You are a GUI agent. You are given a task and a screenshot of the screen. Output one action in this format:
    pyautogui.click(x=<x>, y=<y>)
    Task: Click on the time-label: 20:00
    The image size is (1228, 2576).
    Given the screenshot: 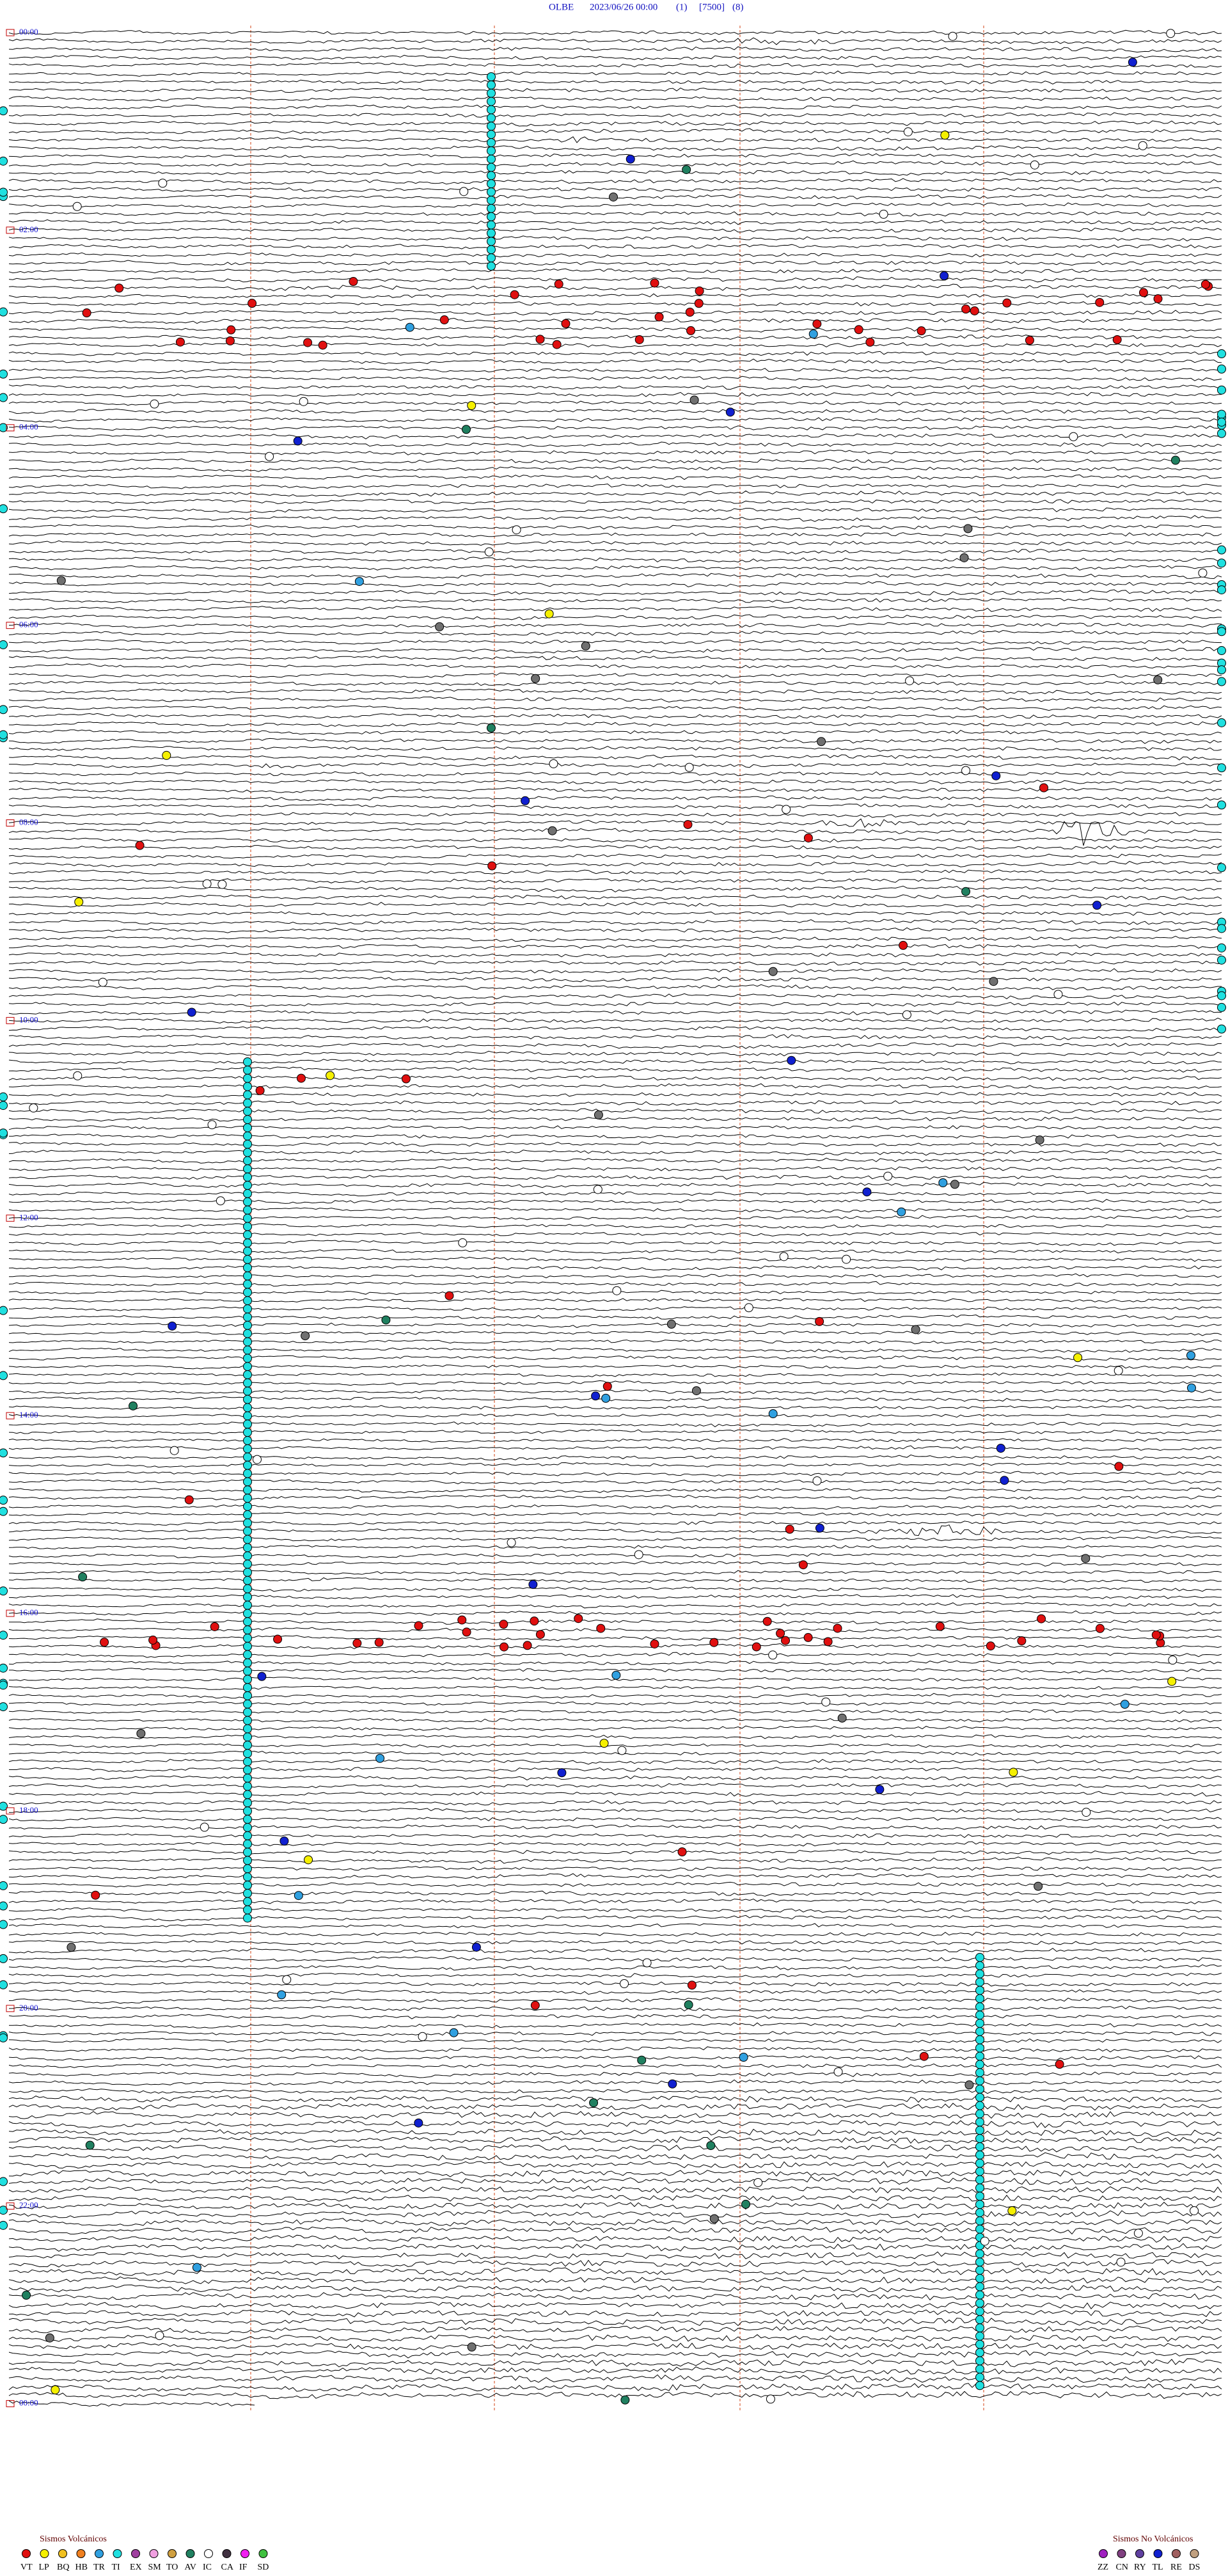 What is the action you would take?
    pyautogui.click(x=28, y=2007)
    